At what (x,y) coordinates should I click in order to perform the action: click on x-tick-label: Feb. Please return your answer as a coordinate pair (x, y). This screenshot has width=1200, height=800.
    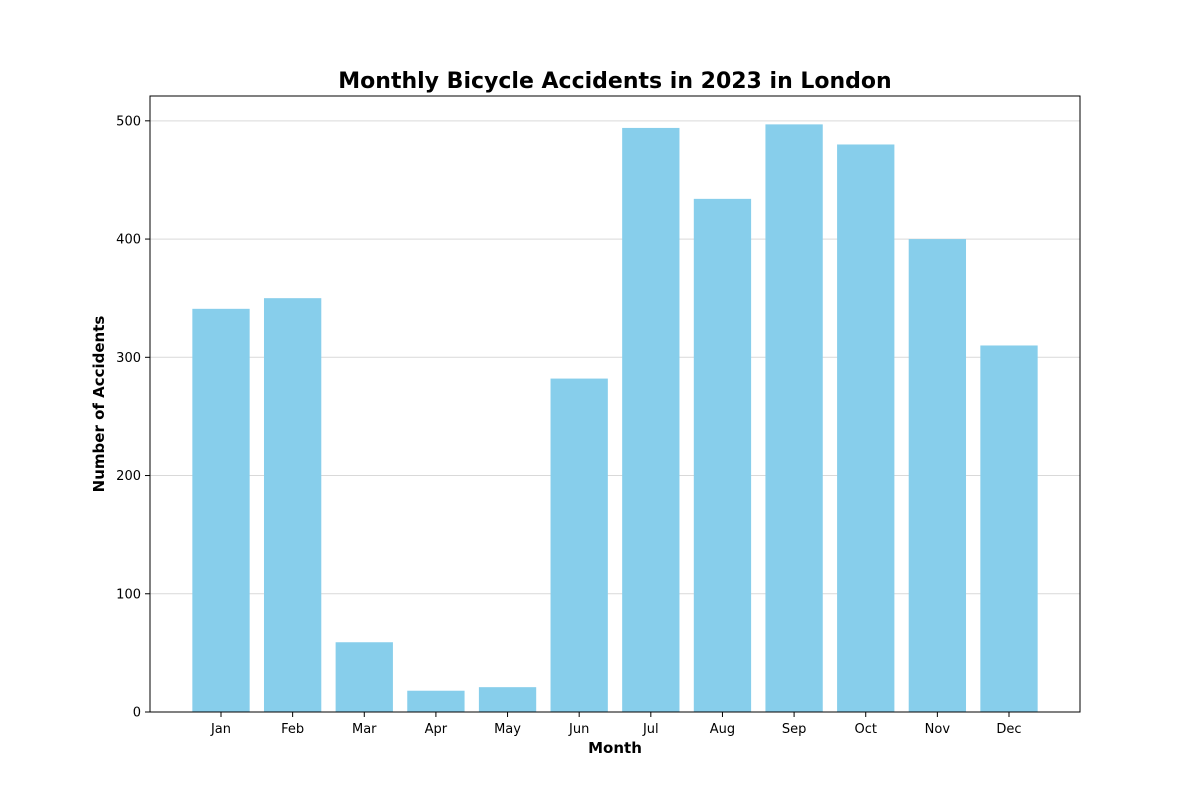
    Looking at the image, I should click on (292, 729).